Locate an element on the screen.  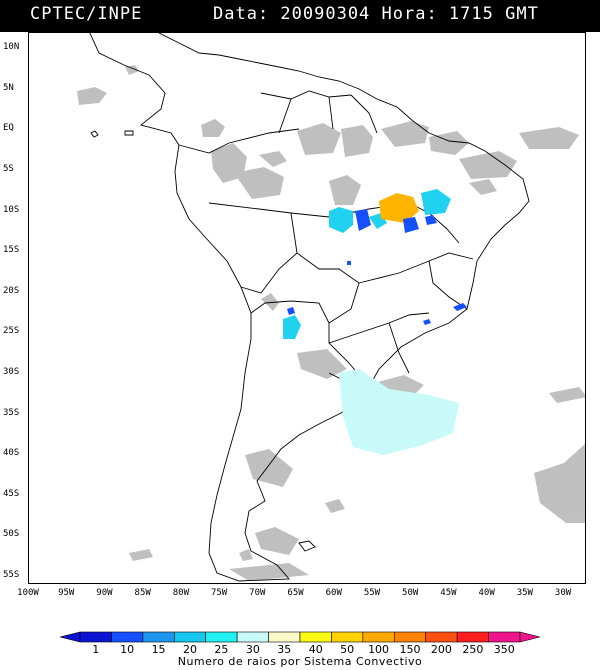
colorbar-arrow-left is located at coordinates (70, 637).